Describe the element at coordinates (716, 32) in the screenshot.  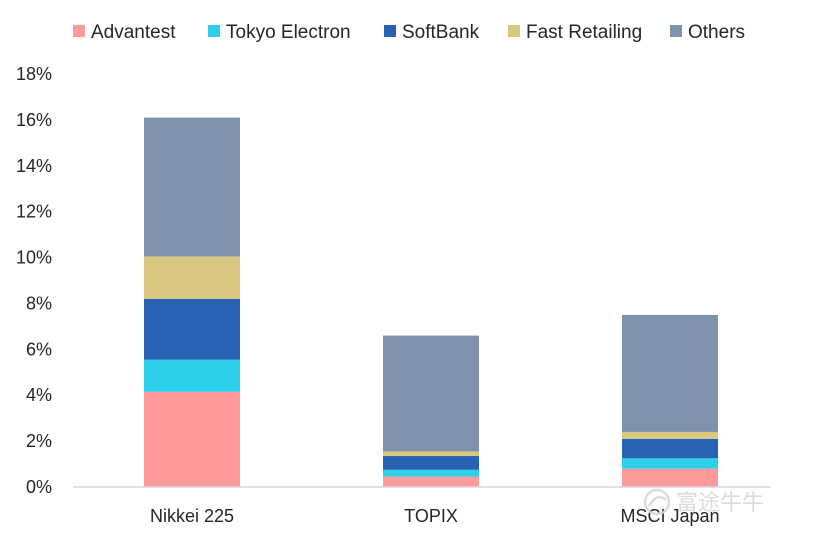
I see `legend-label: Others` at that location.